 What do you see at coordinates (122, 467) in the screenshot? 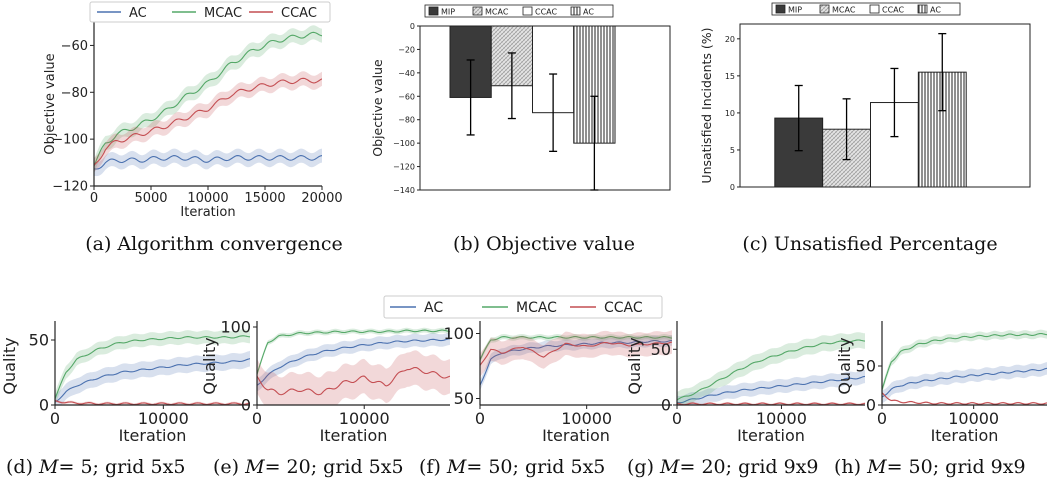
I see `caption-rest: = 5; grid 5x5` at bounding box center [122, 467].